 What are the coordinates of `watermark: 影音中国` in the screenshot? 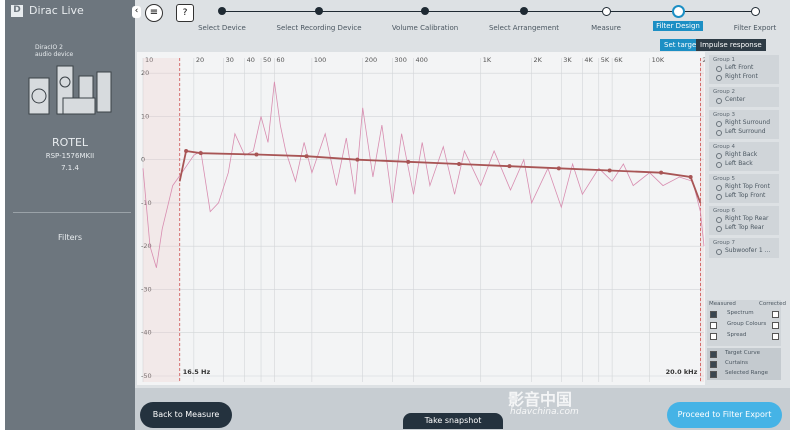 It's located at (540, 399).